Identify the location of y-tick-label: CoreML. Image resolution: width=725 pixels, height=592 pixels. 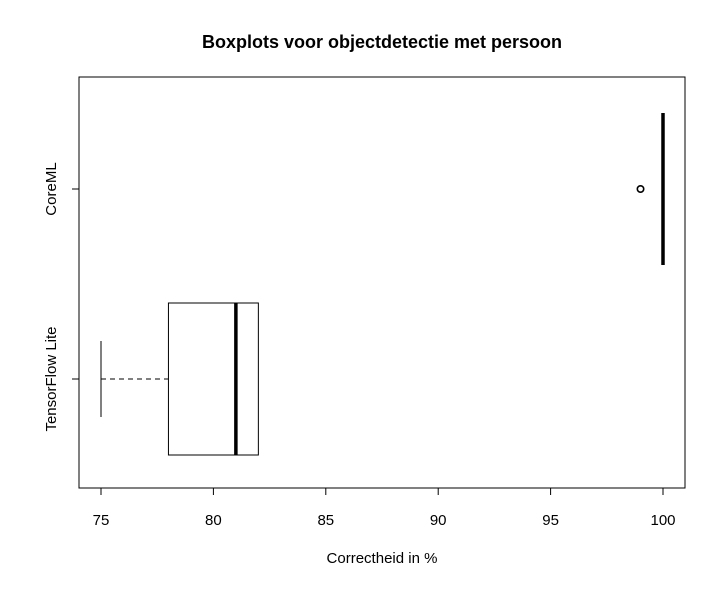
(51, 188).